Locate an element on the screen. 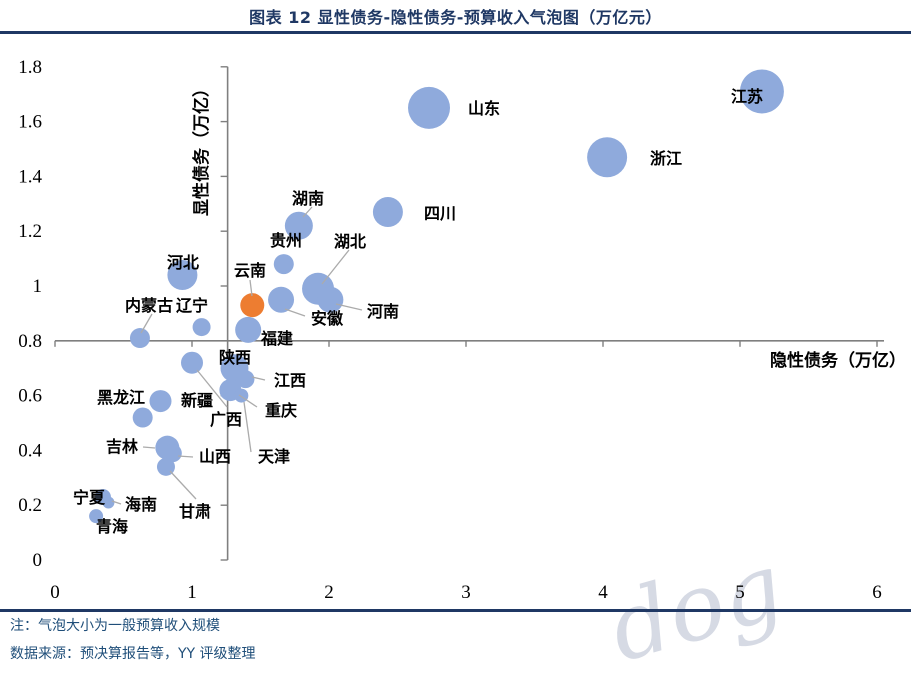 This screenshot has width=911, height=678. province-label: 山西 is located at coordinates (215, 456).